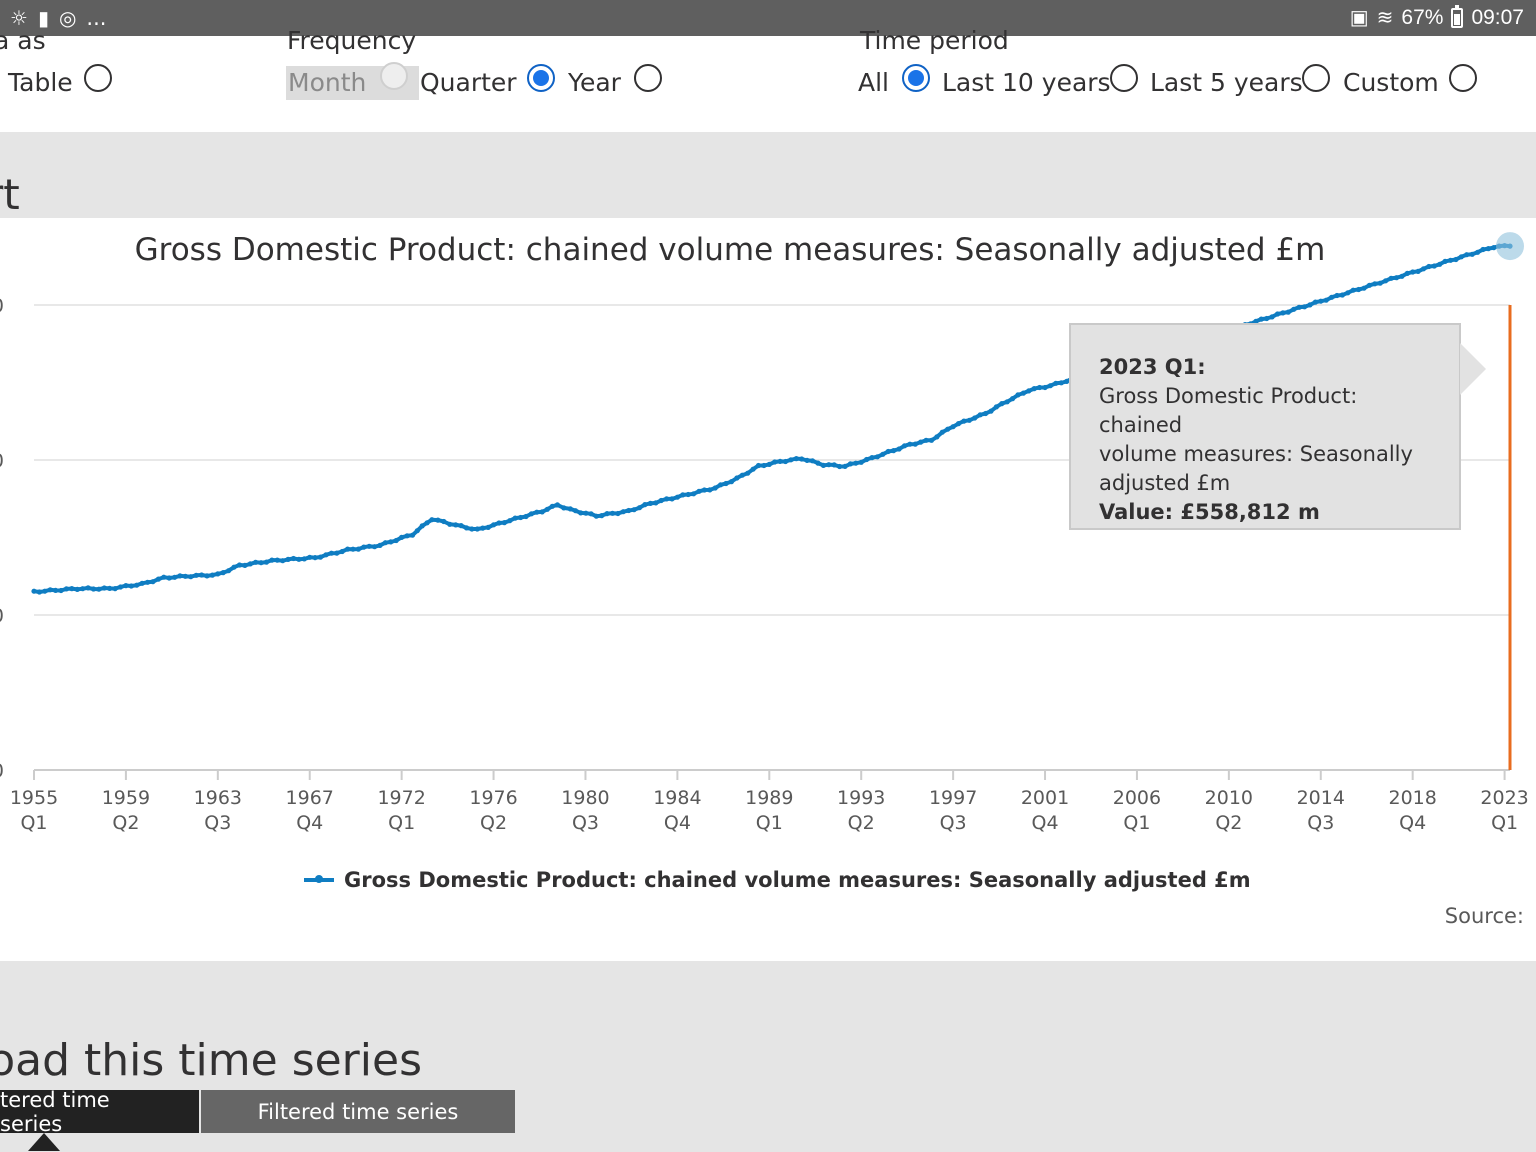 This screenshot has width=1536, height=1152. What do you see at coordinates (98, 78) in the screenshot?
I see `radio-table` at bounding box center [98, 78].